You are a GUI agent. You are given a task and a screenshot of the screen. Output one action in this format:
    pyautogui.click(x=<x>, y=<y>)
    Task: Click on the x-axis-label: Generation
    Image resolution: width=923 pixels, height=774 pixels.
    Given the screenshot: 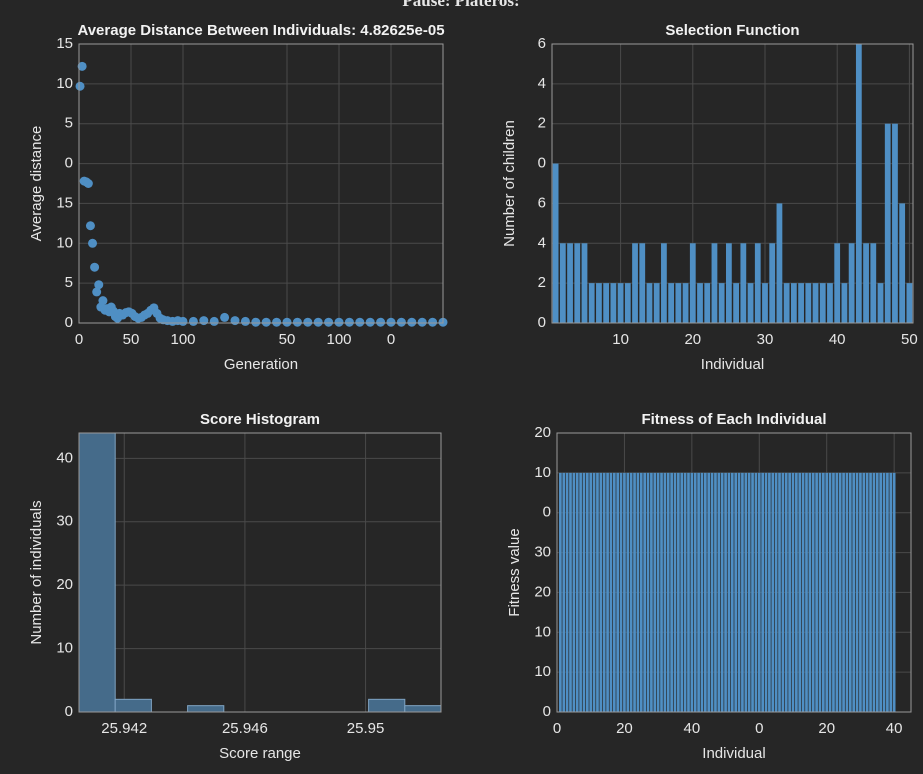 What is the action you would take?
    pyautogui.click(x=261, y=364)
    